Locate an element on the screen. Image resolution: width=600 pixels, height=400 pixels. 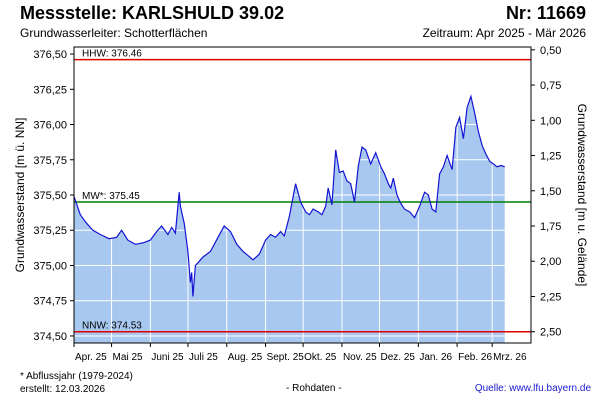
y-axis-label-right: Grundwasserstand [m u. Gelände] is located at coordinates (582, 195).